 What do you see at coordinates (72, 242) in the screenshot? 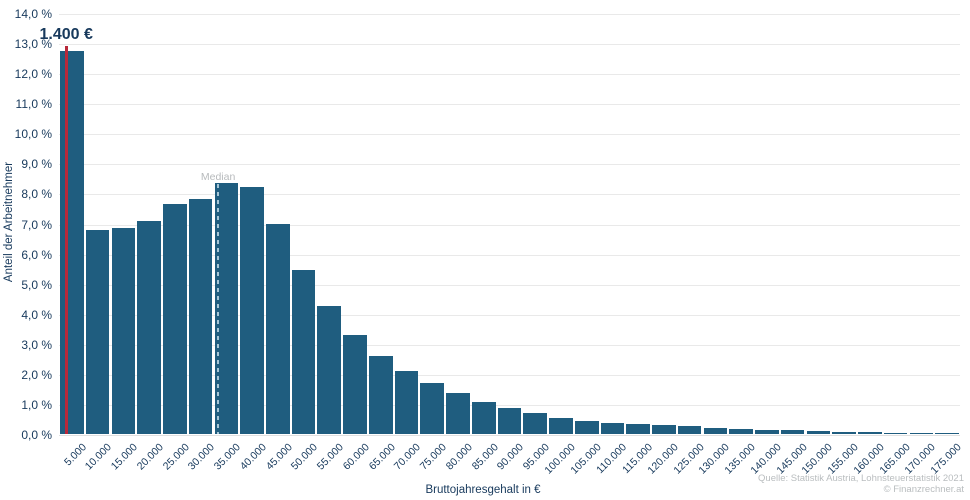
I see `histogram-bar-5.000` at bounding box center [72, 242].